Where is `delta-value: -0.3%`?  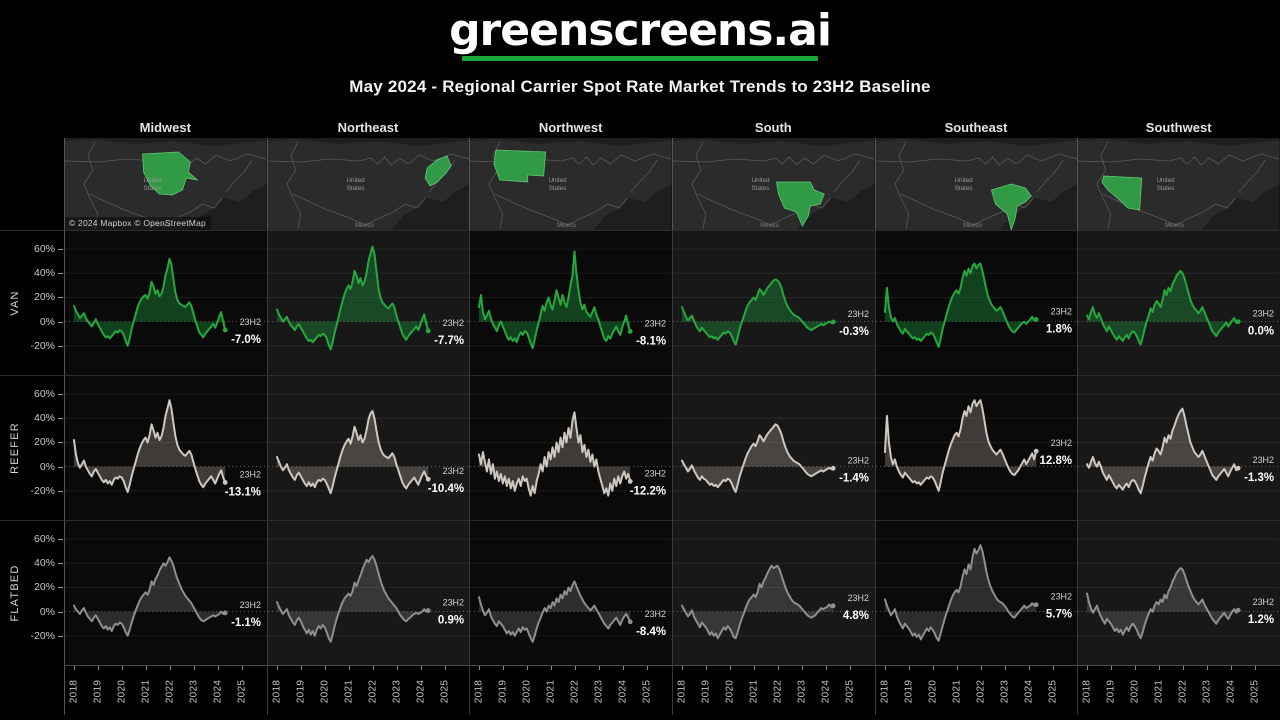 delta-value: -0.3% is located at coordinates (854, 332).